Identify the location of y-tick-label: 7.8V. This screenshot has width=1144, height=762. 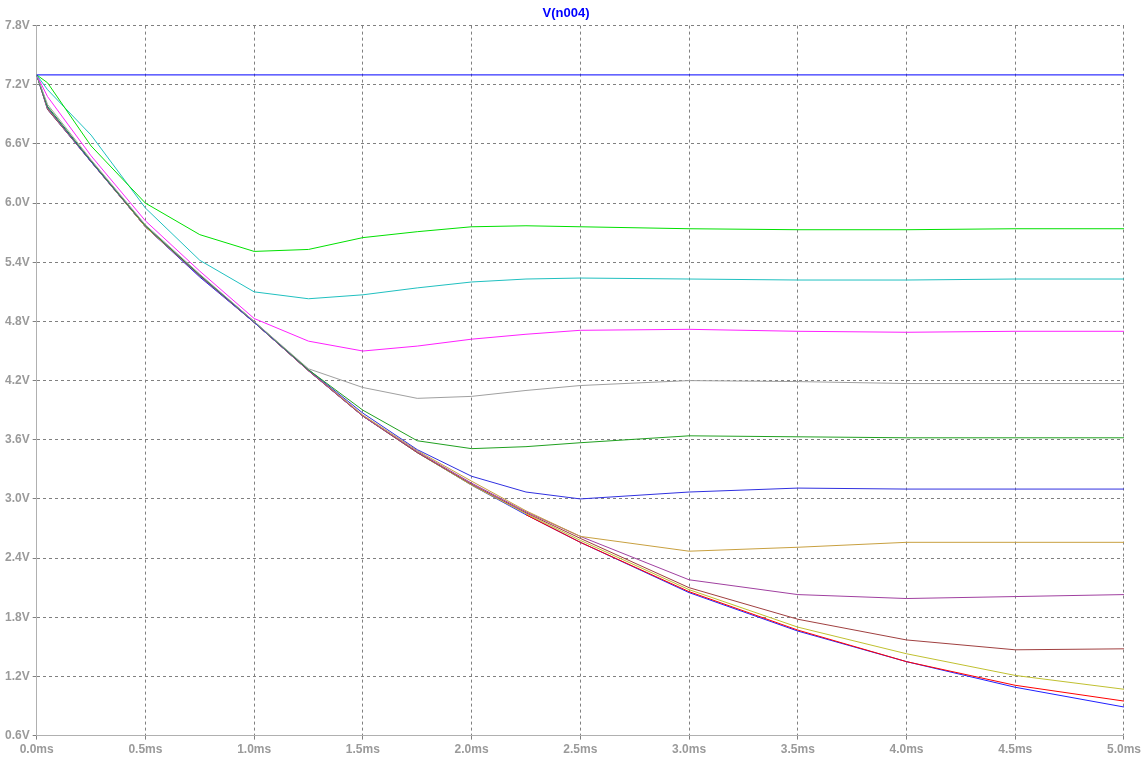
(17, 24).